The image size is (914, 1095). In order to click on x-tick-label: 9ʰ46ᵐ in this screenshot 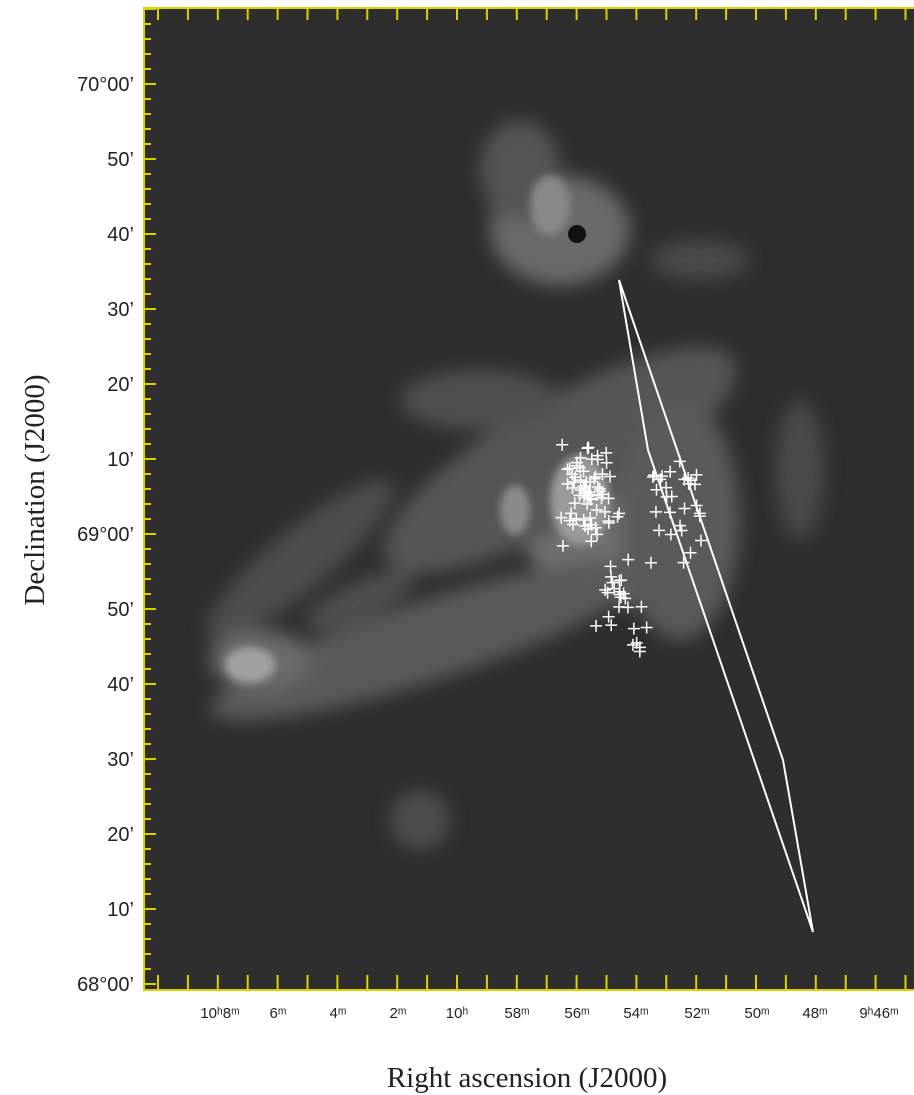, I will do `click(878, 1013)`.